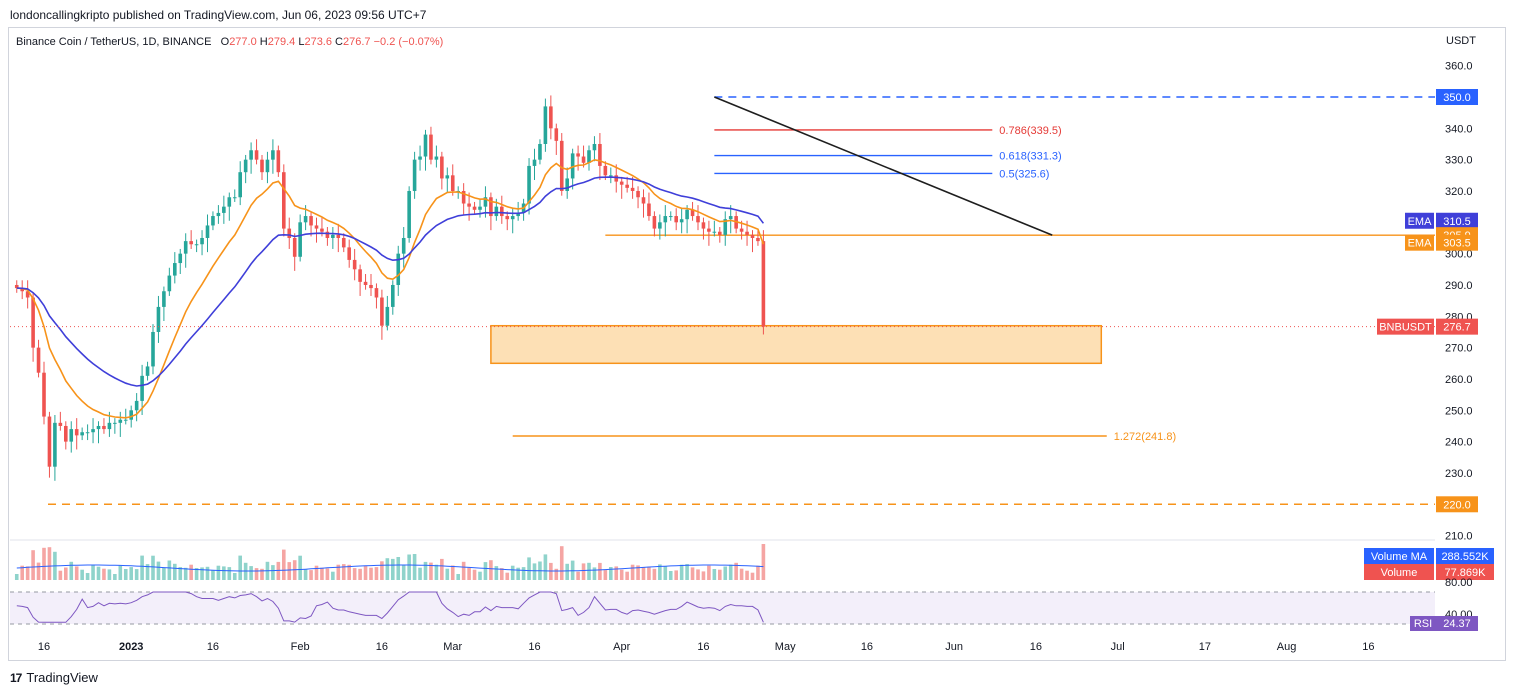 This screenshot has width=1514, height=695. Describe the element at coordinates (1459, 286) in the screenshot. I see `y-tick-label: 290.0` at that location.